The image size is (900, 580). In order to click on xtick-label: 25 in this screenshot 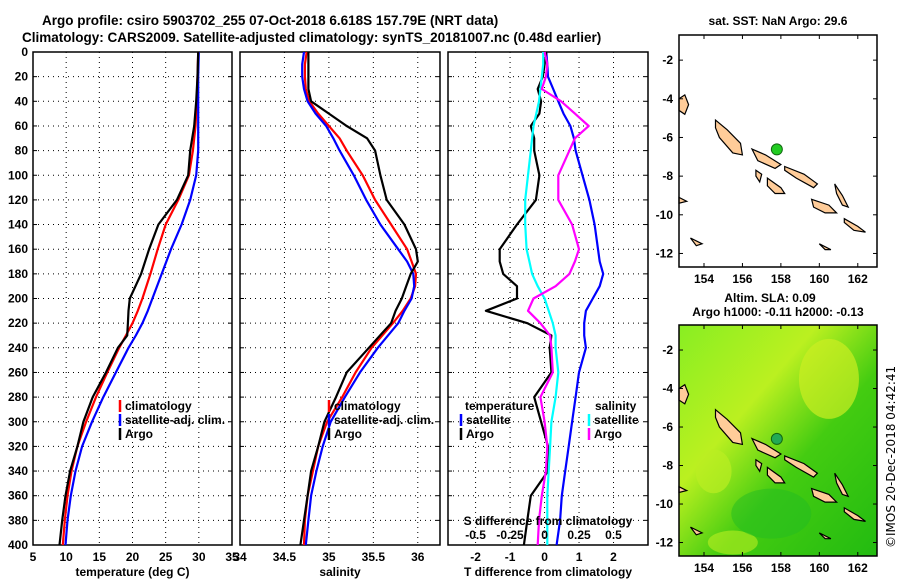, I will do `click(166, 557)`.